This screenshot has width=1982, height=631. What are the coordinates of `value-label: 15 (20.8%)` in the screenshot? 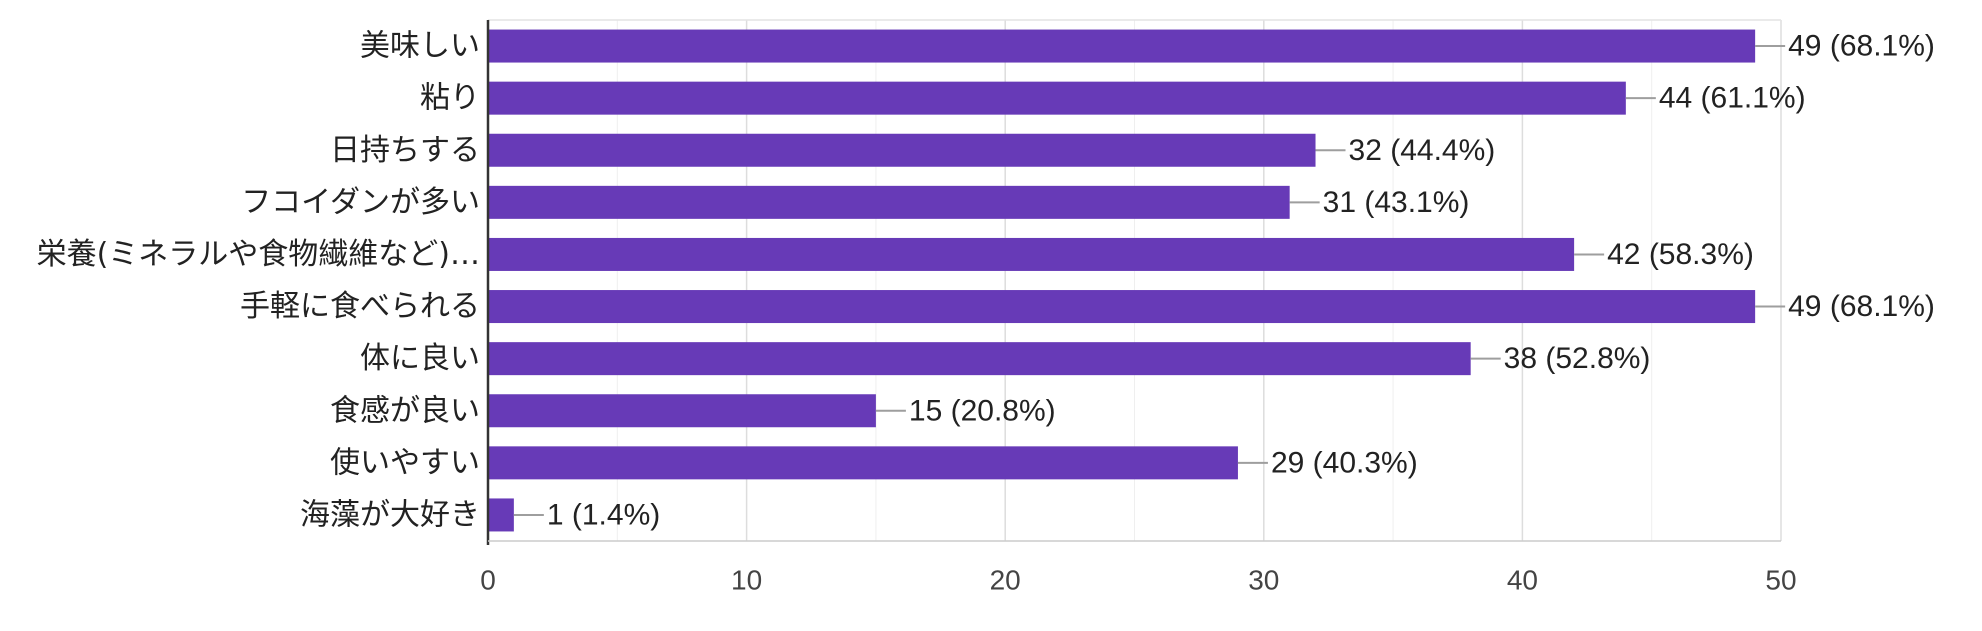 It's located at (982, 410).